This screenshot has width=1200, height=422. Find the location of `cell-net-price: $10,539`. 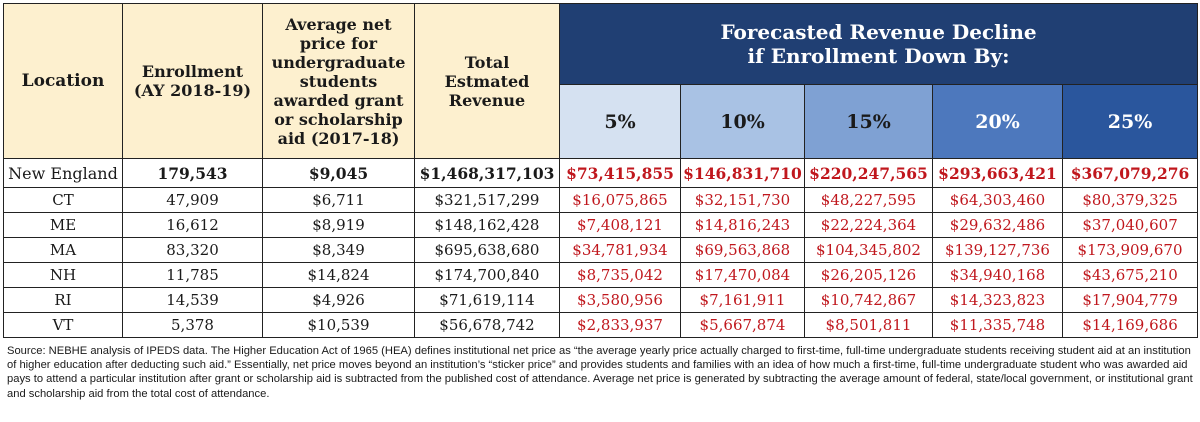

cell-net-price: $10,539 is located at coordinates (338, 325).